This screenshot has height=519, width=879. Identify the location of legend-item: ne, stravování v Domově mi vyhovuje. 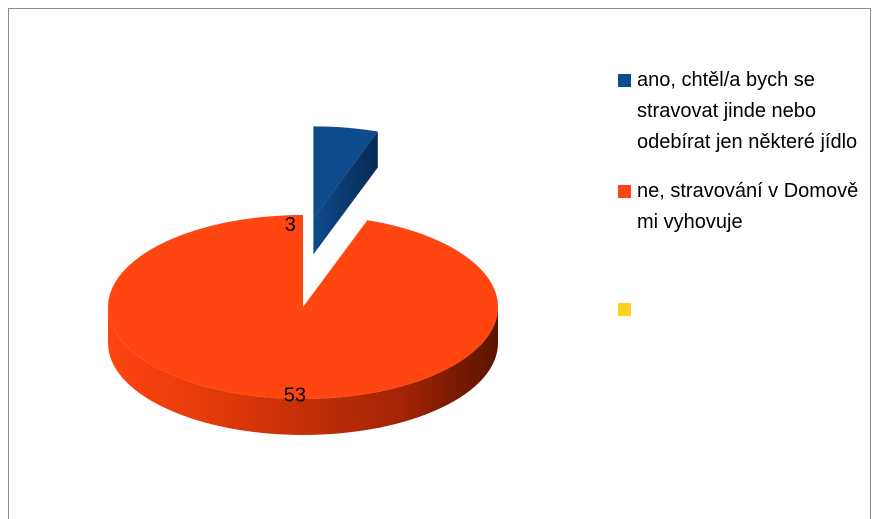
(748, 207).